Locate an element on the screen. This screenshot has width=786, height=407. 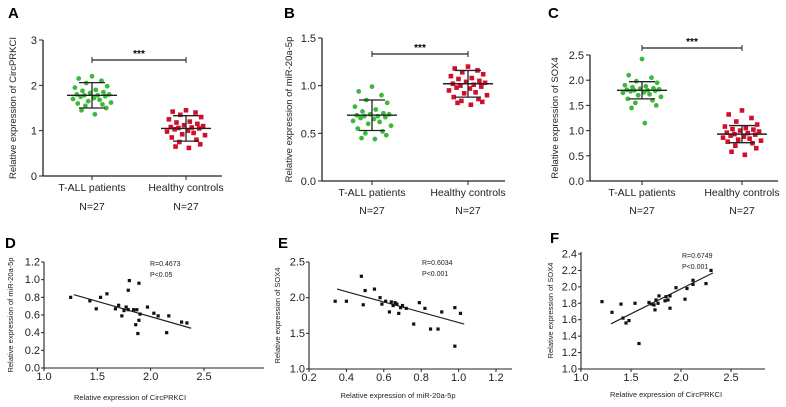
y-tick-label: 2.2 is located at coordinates (569, 271).